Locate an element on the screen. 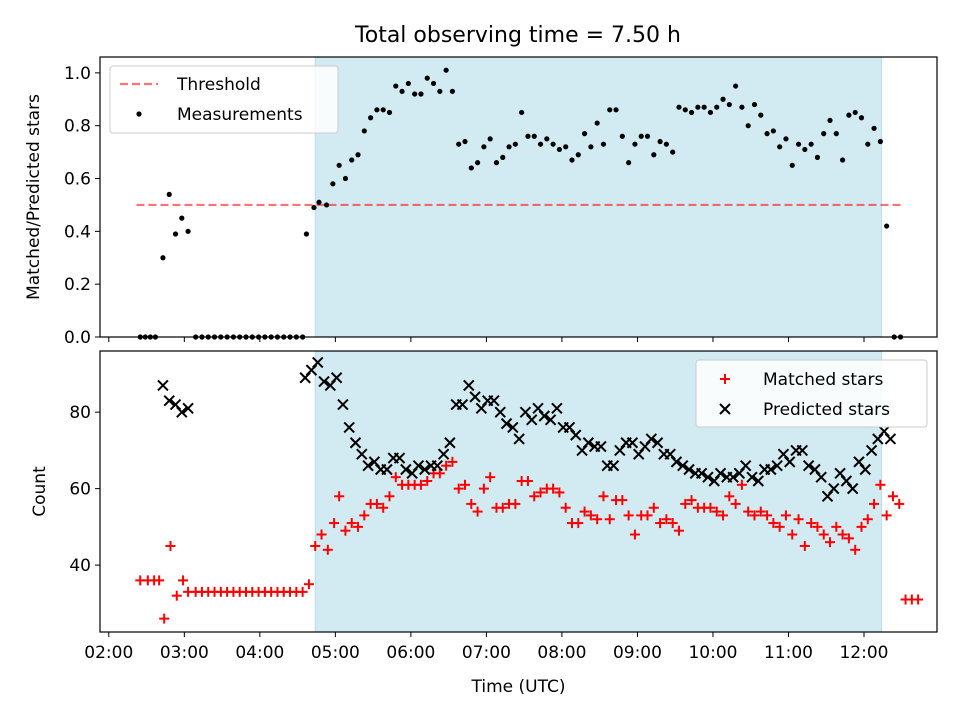  legend-label: Measurements is located at coordinates (240, 115).